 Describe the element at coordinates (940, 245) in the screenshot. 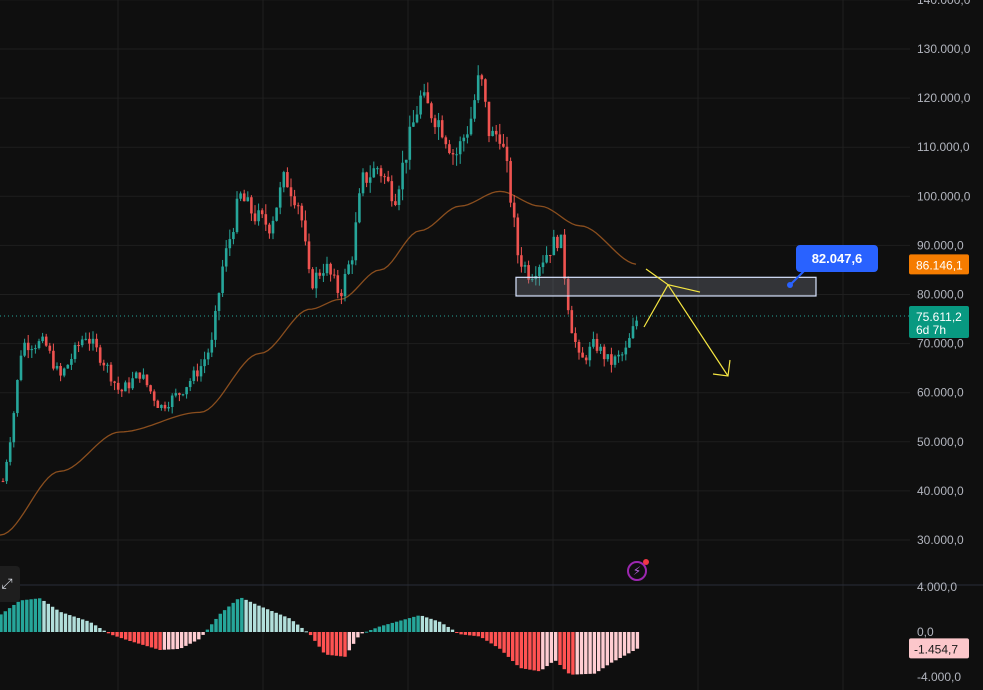

I see `price-tick-label: 90.000,0` at that location.